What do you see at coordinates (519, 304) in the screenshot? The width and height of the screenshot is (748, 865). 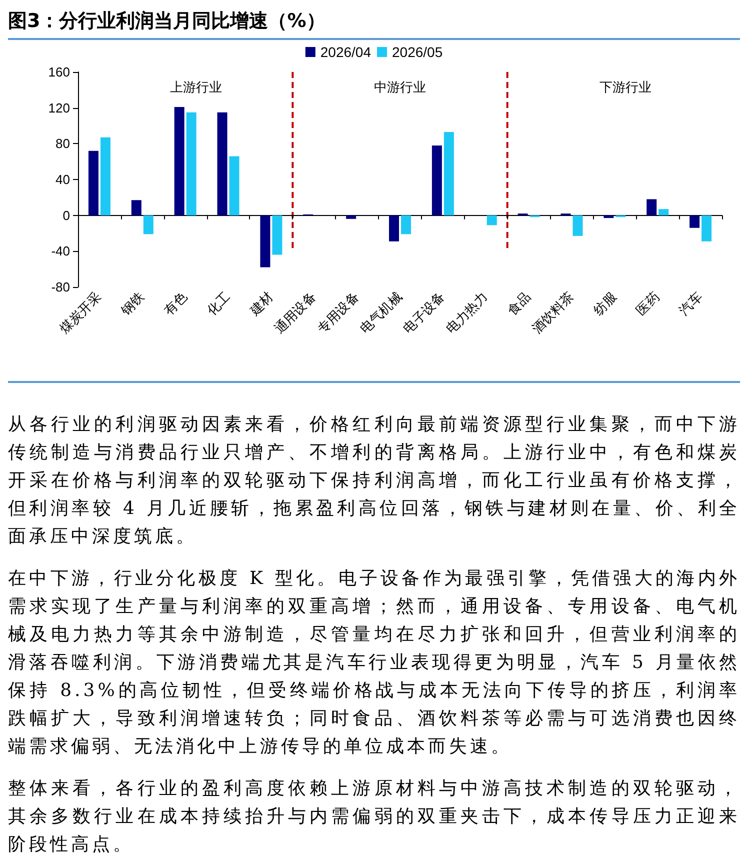 I see `x-tick-label: 食品` at bounding box center [519, 304].